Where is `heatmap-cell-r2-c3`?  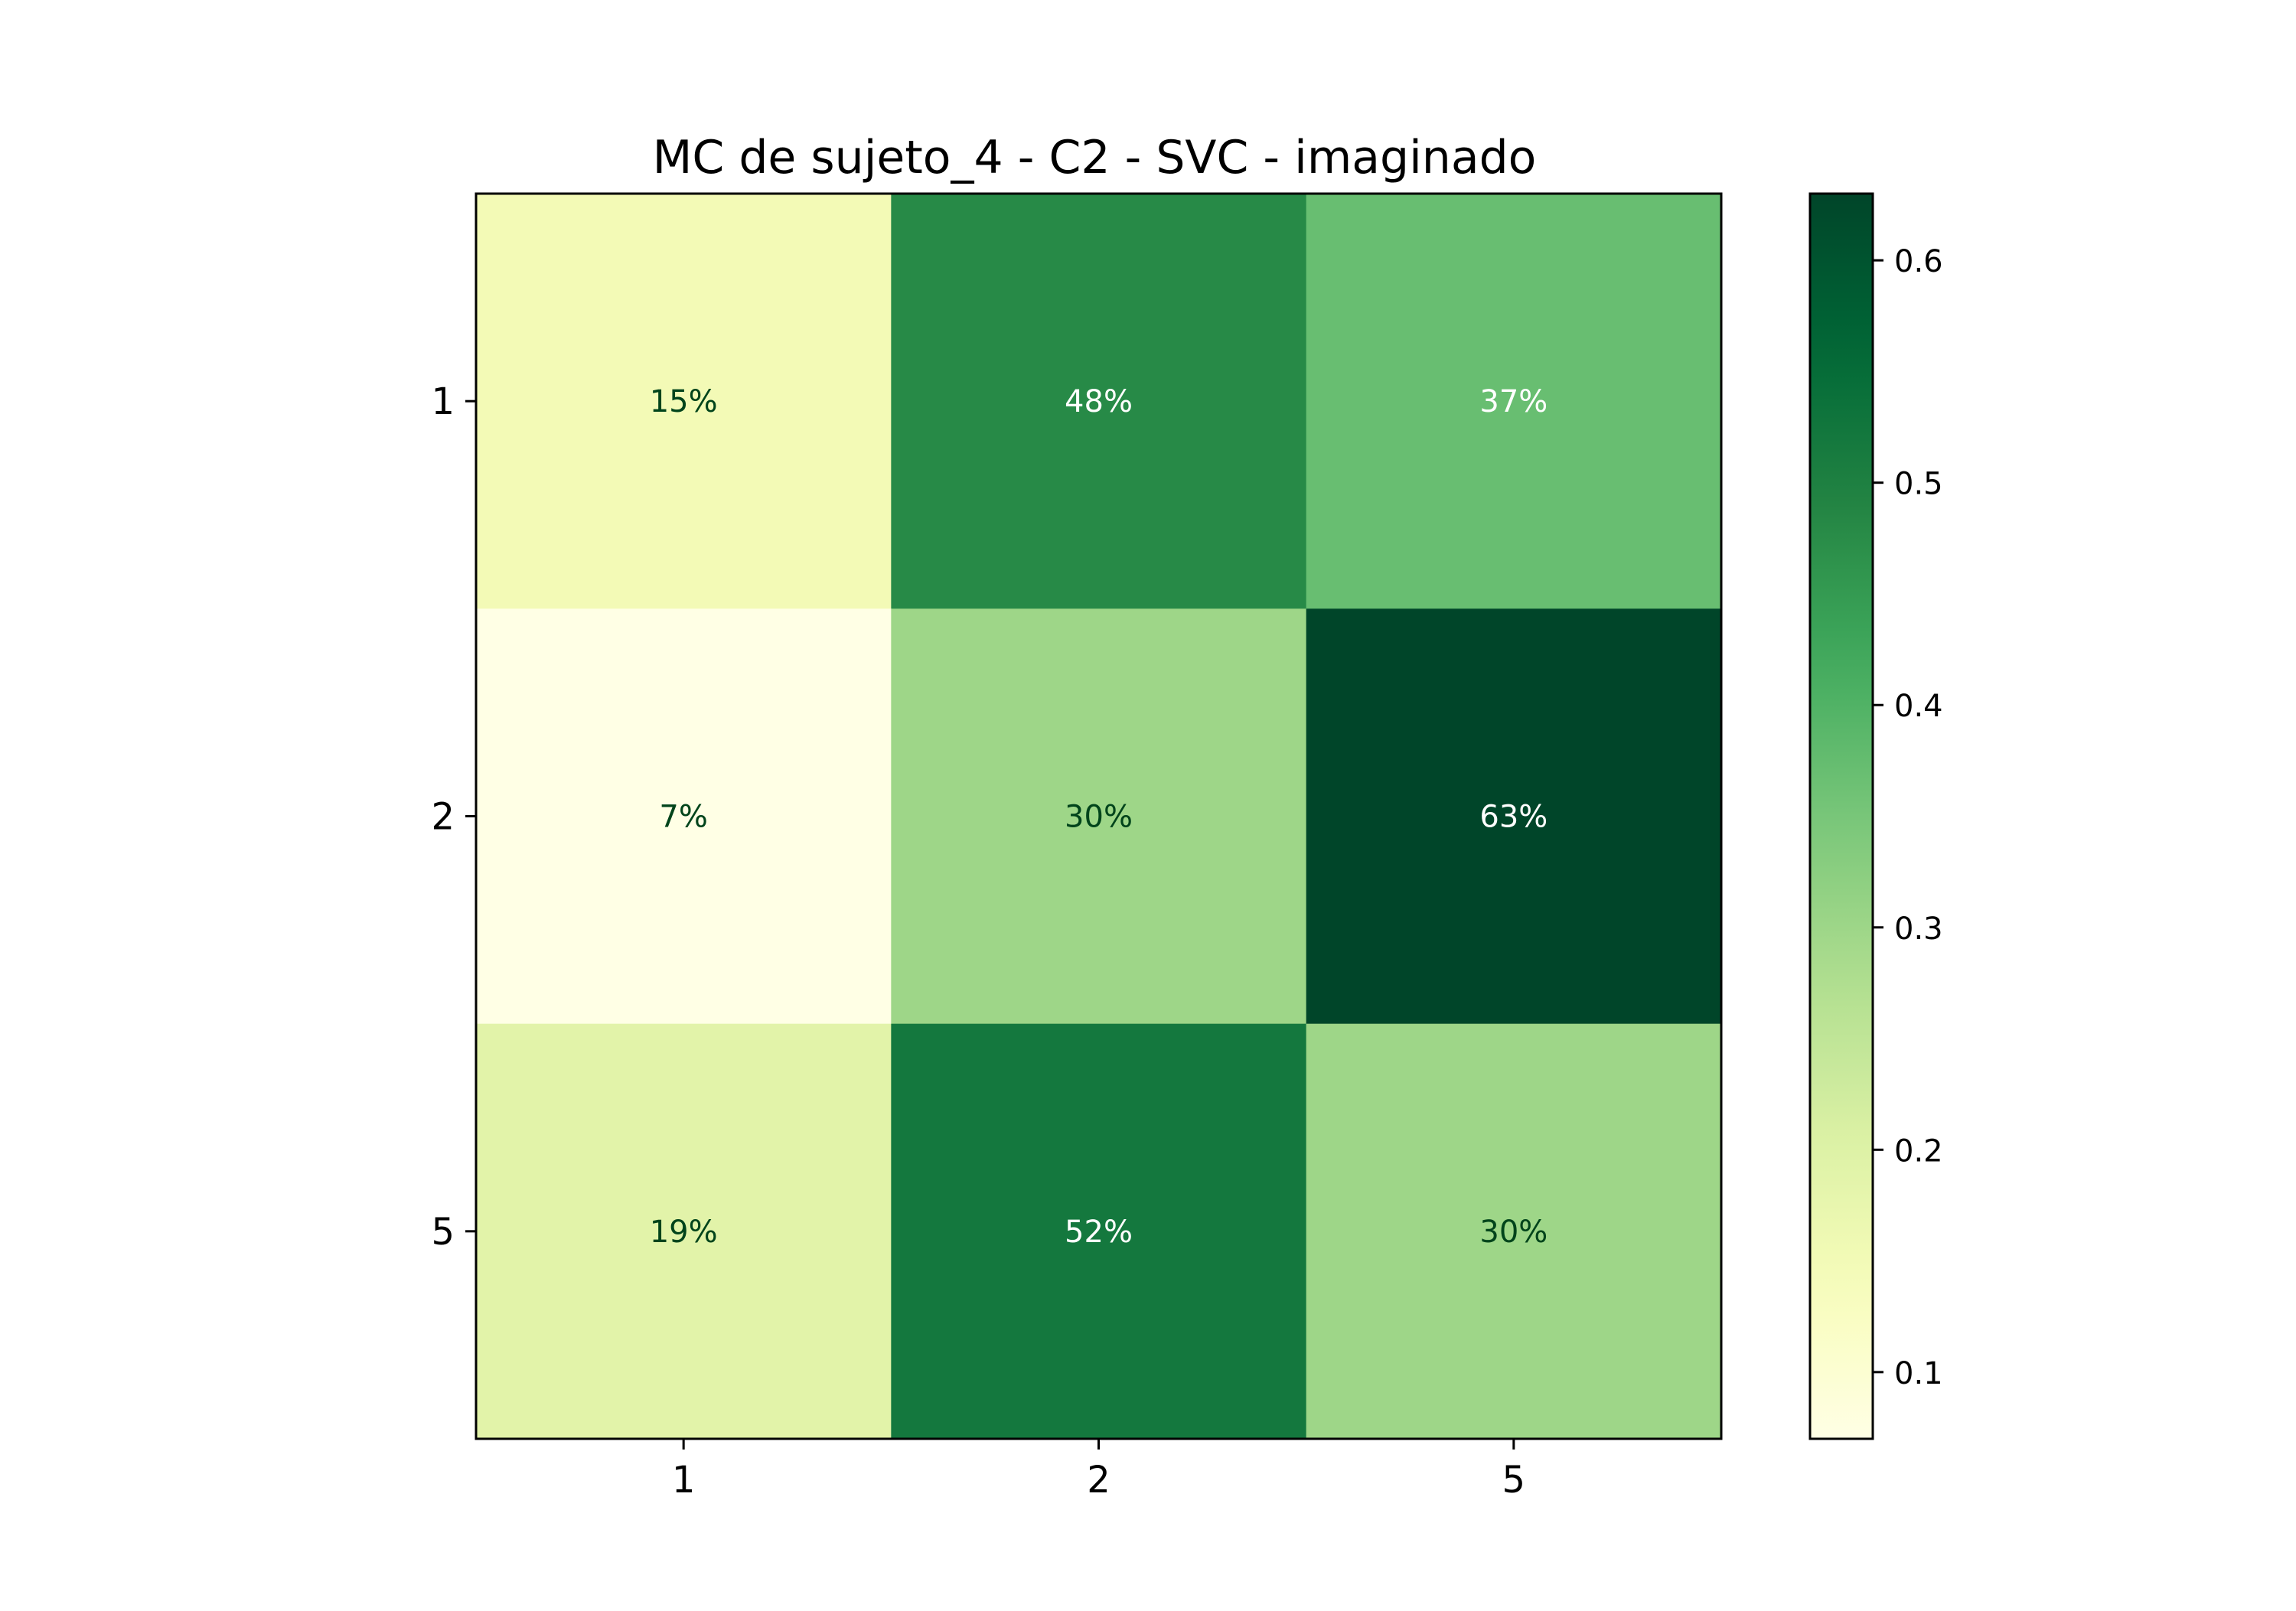
heatmap-cell-r2-c3 is located at coordinates (1514, 816).